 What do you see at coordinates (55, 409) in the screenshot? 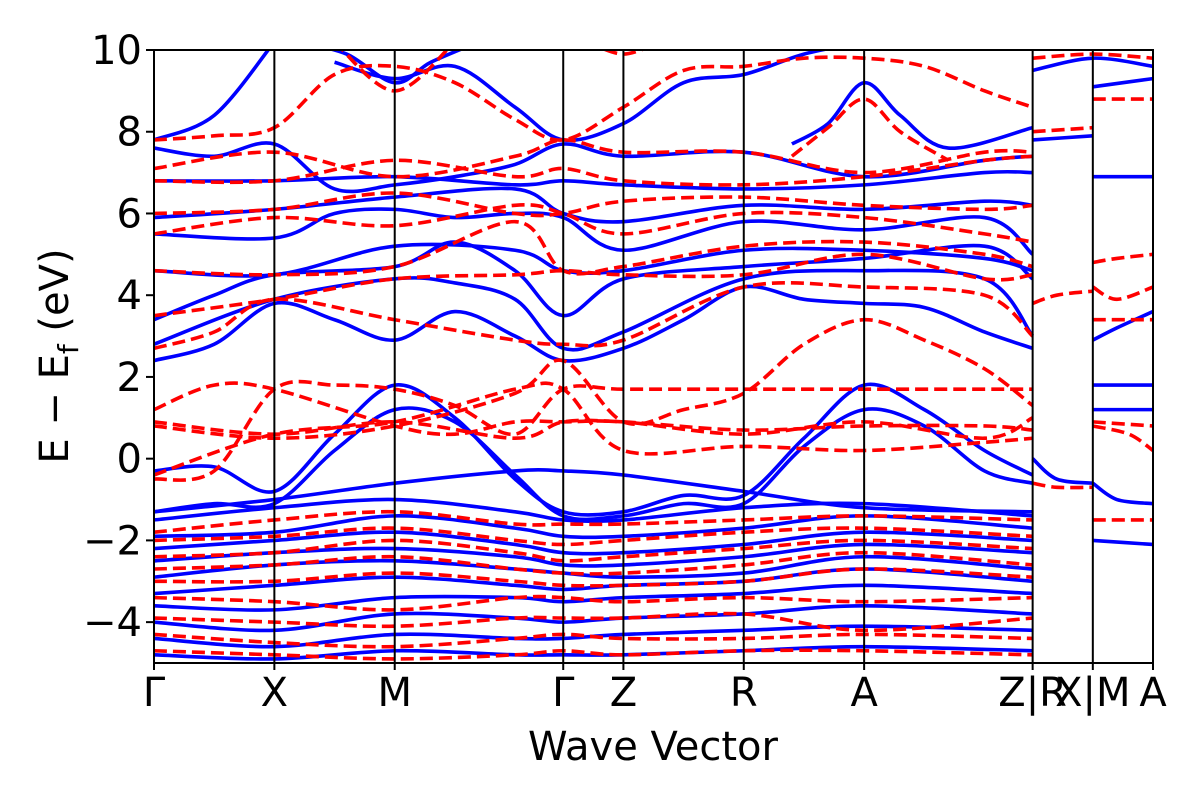
I see `y-axis-label-main: E − E` at bounding box center [55, 409].